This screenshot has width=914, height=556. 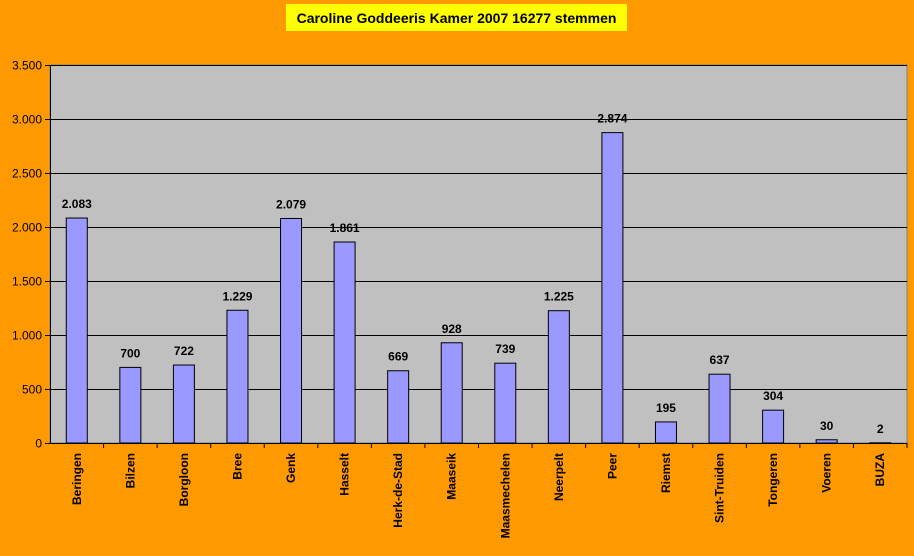 I want to click on data-label: 2.874, so click(x=612, y=119).